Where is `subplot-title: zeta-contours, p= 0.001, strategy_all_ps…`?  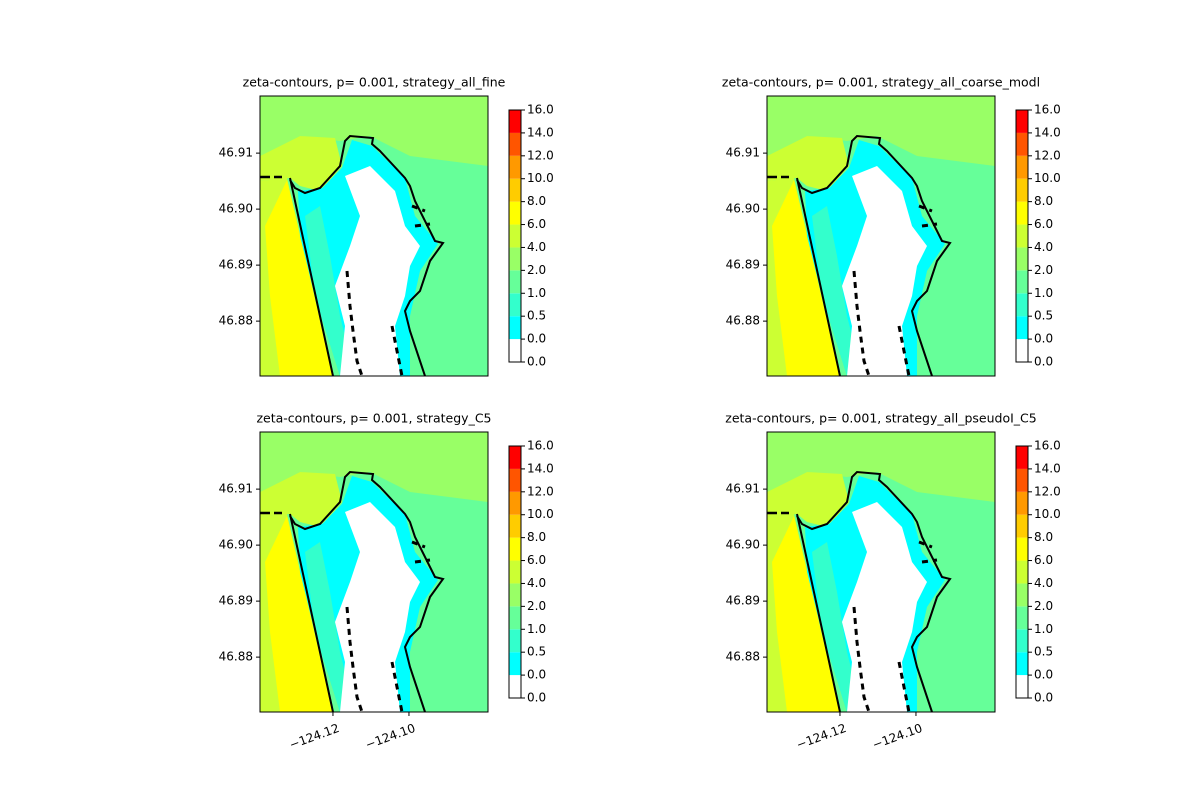 subplot-title: zeta-contours, p= 0.001, strategy_all_ps… is located at coordinates (880, 418).